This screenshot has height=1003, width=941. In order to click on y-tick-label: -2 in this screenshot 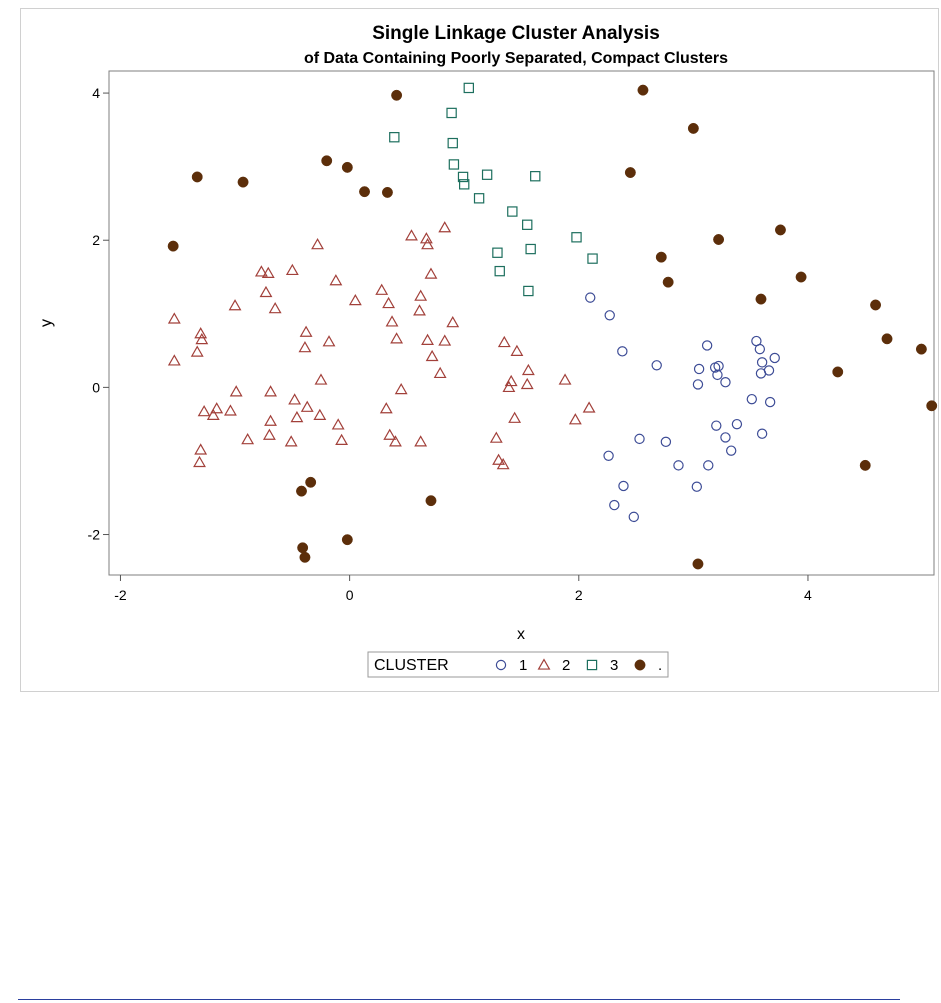, I will do `click(94, 535)`.